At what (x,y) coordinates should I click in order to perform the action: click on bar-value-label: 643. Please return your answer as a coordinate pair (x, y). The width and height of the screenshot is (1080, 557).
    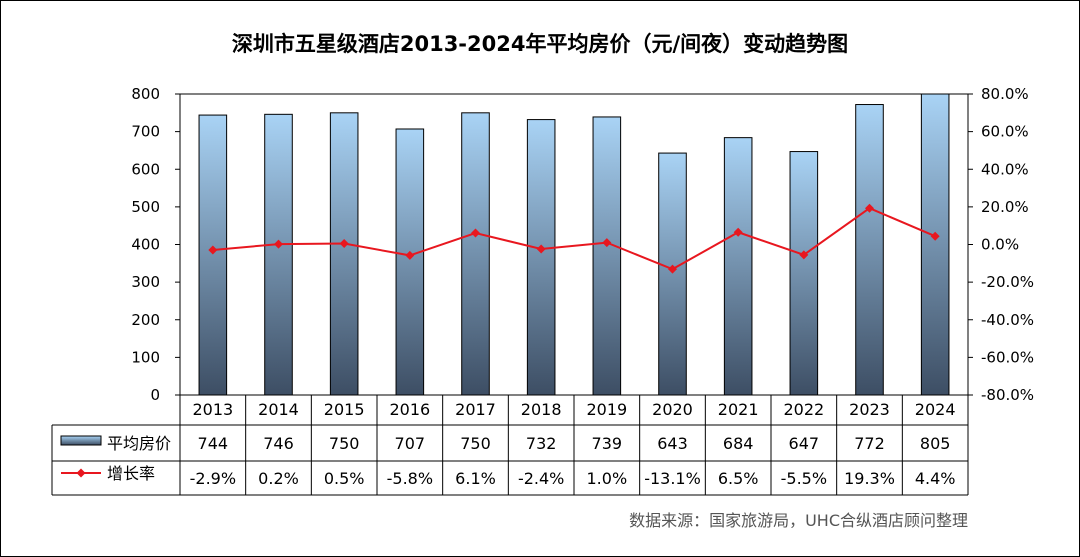
    Looking at the image, I should click on (672, 443).